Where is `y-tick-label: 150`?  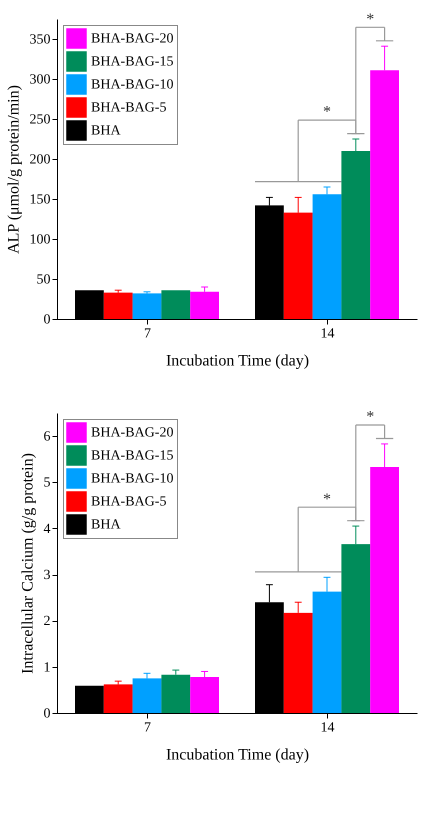
y-tick-label: 150 is located at coordinates (40, 200).